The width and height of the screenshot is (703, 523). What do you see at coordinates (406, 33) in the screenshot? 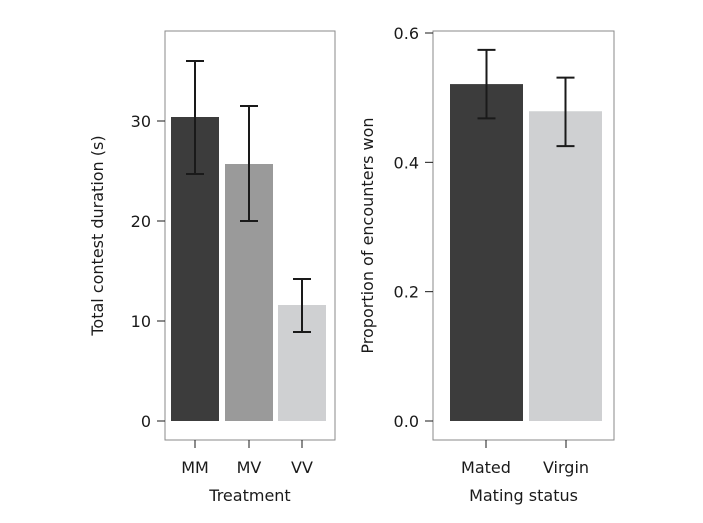
I see `y-tick-label: 0.6` at bounding box center [406, 33].